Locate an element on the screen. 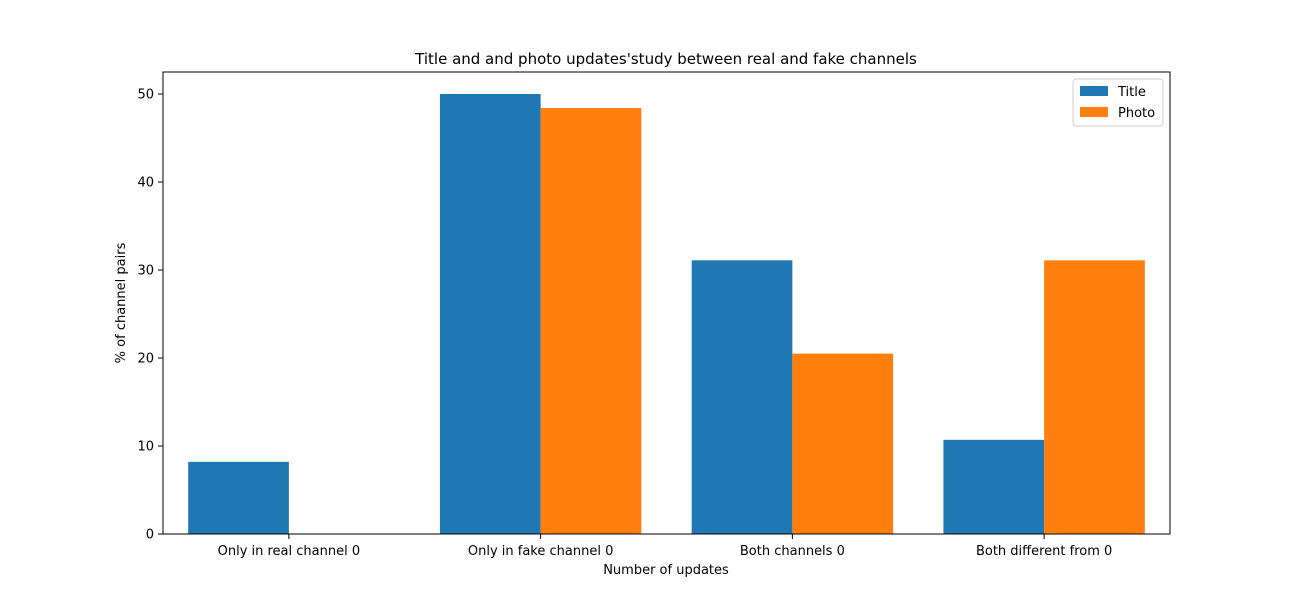 The image size is (1300, 604). y-tick-label: 10 is located at coordinates (145, 447).